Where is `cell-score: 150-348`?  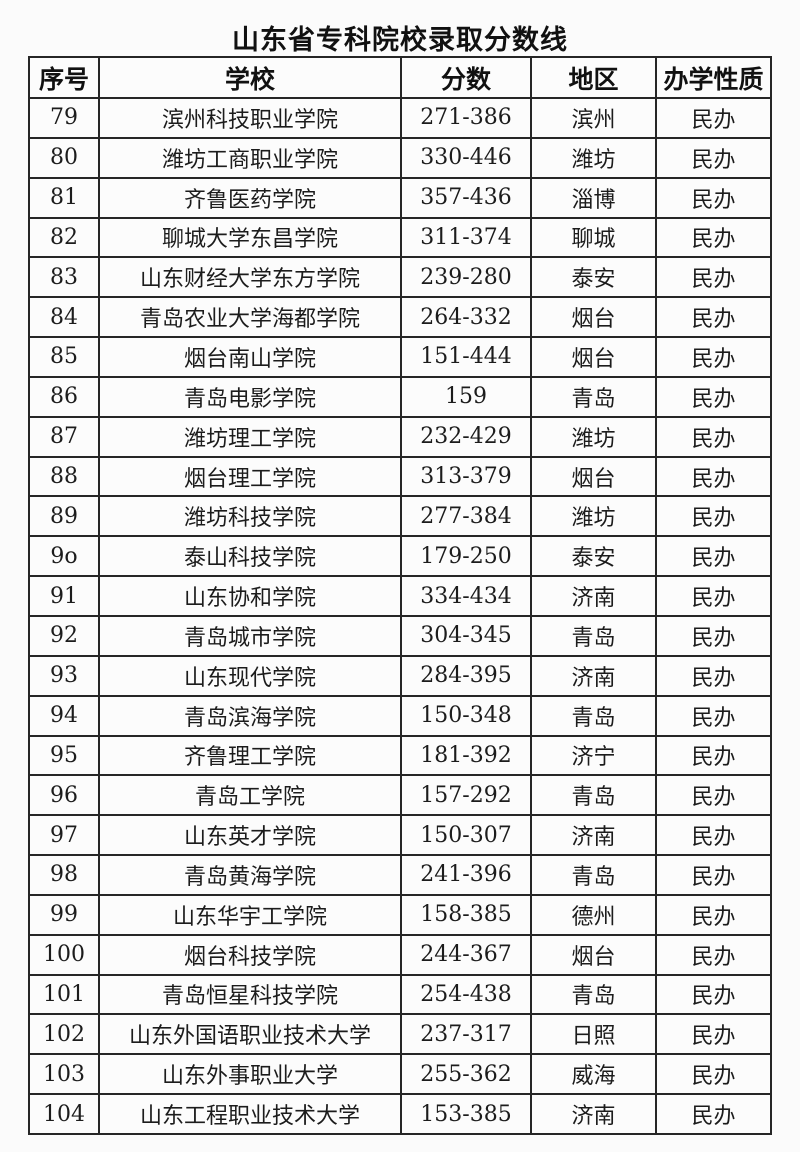
cell-score: 150-348 is located at coordinates (466, 715).